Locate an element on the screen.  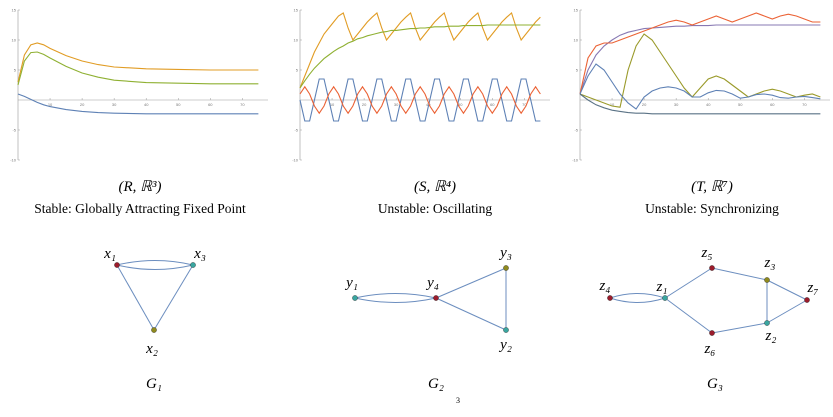
node-label: z₅ is located at coordinates (706, 253).